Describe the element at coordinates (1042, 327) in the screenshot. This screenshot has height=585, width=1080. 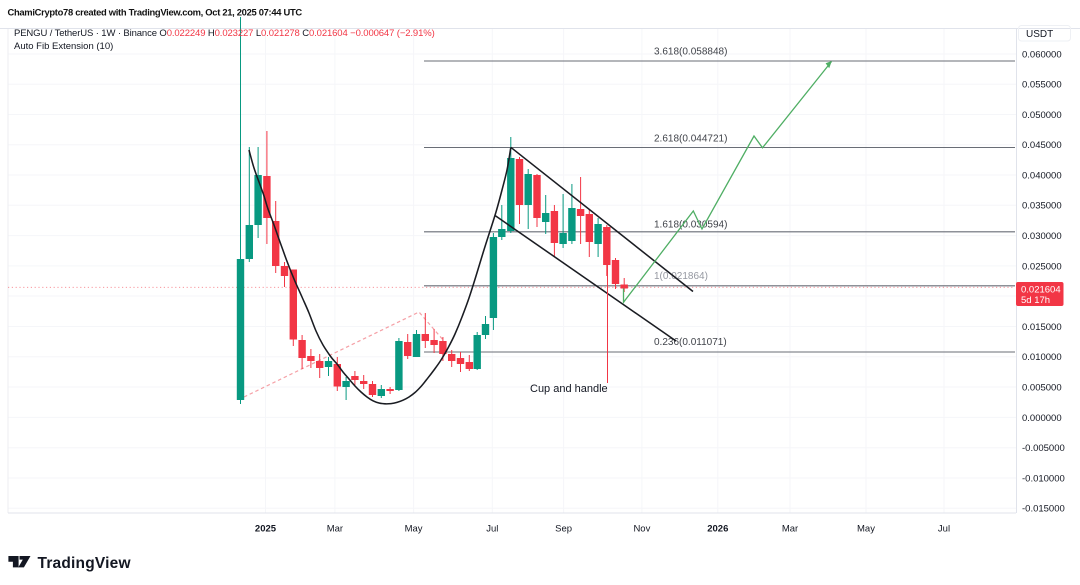
I see `svg-text: 0.015000` at that location.